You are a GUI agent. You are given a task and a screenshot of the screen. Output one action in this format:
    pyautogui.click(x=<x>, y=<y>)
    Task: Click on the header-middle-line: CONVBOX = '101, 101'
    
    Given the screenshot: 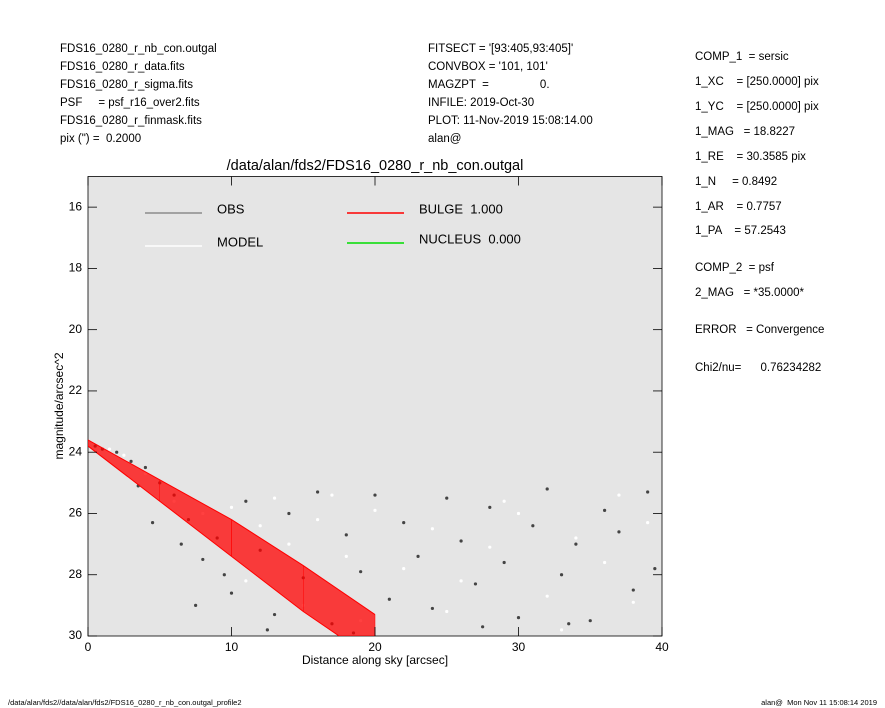 What is the action you would take?
    pyautogui.click(x=488, y=67)
    